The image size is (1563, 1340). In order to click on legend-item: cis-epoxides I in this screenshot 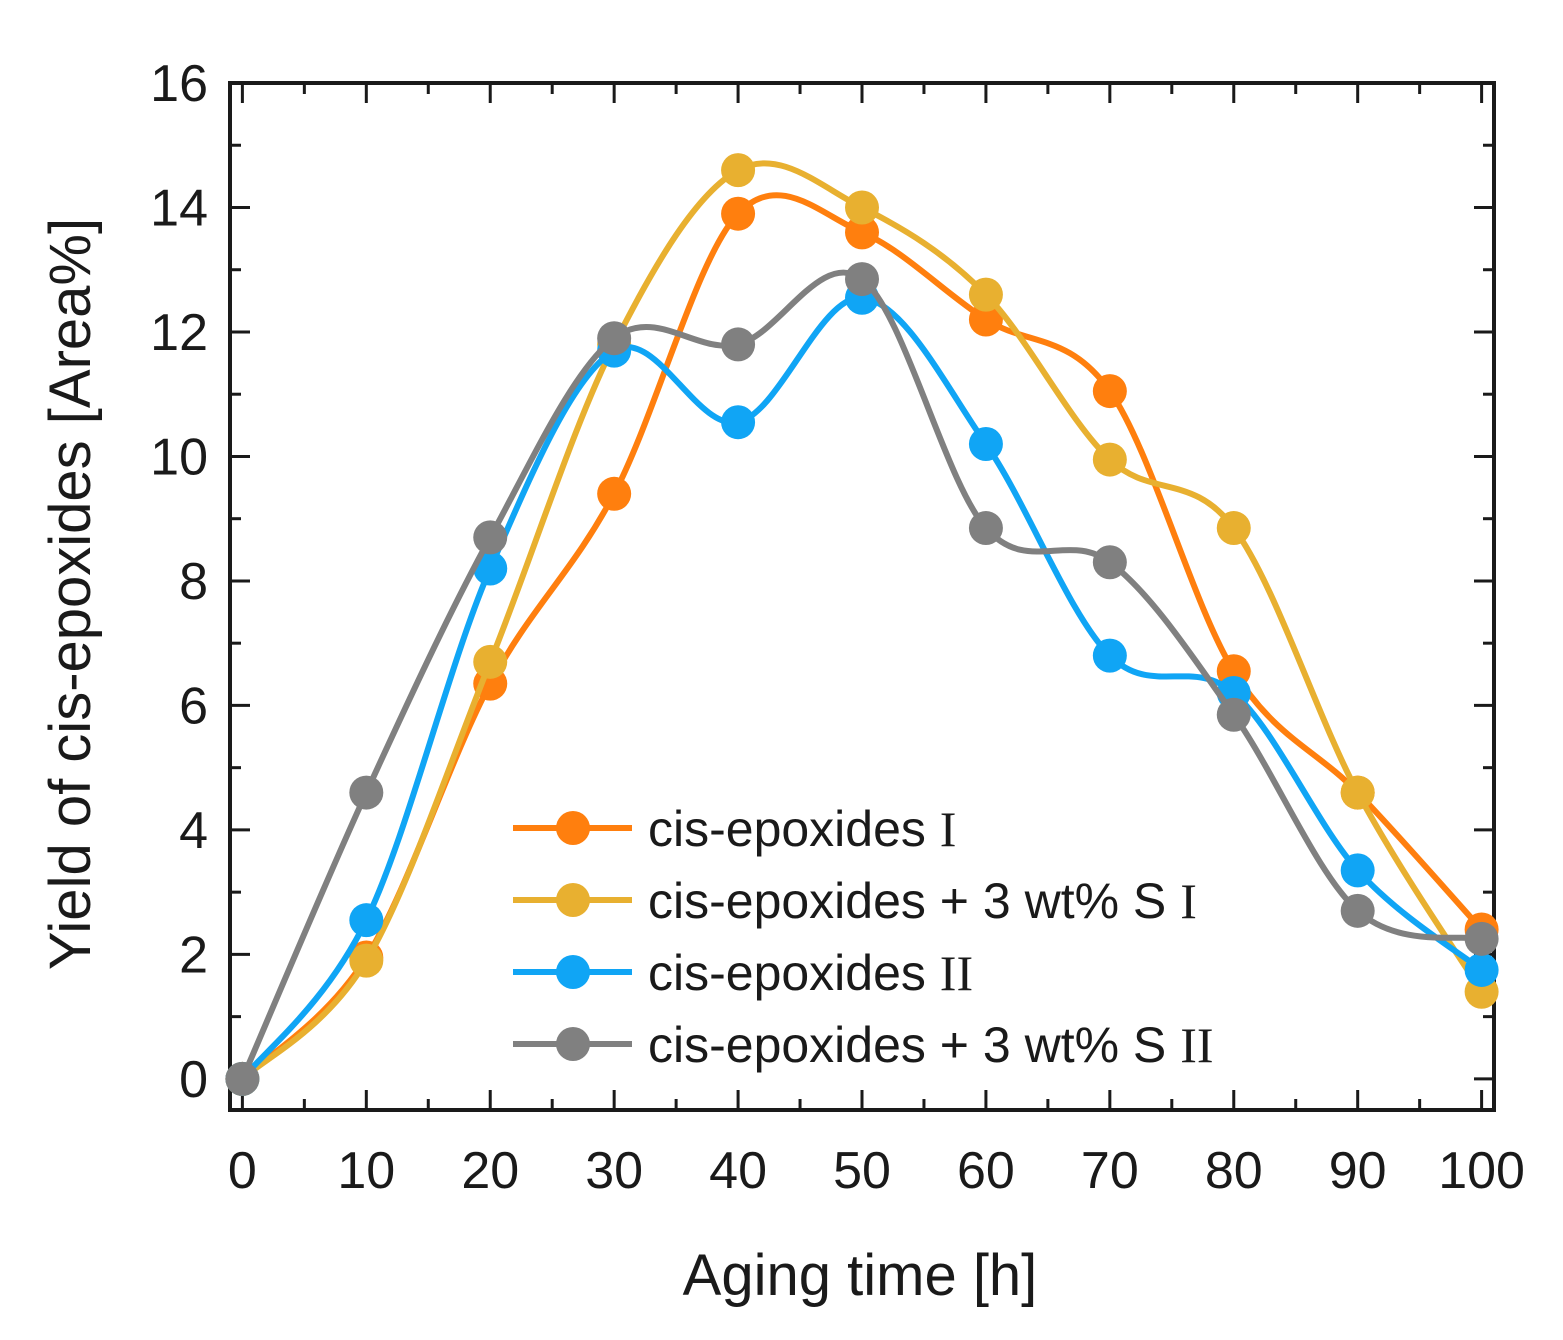, I will do `click(734, 829)`.